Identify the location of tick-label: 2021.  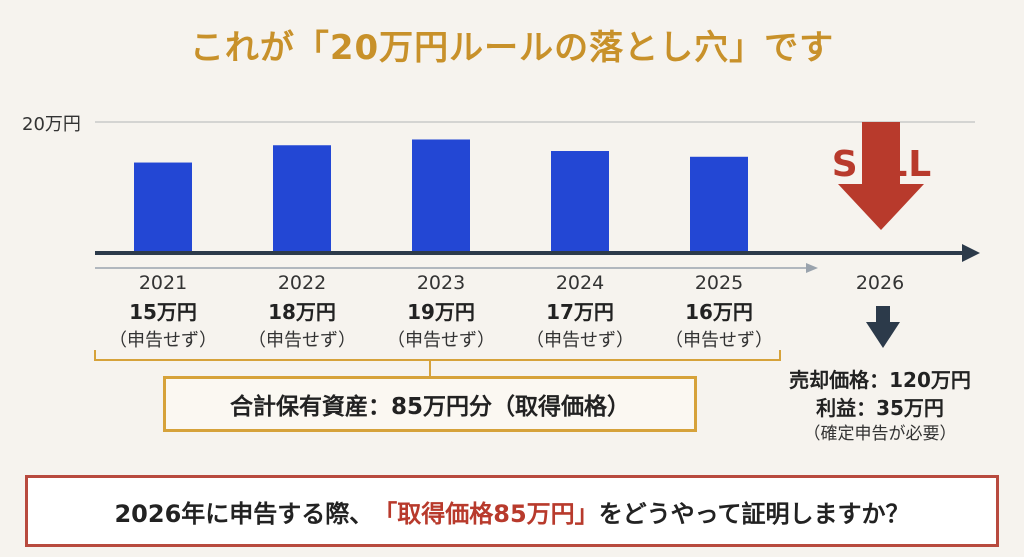
(163, 283).